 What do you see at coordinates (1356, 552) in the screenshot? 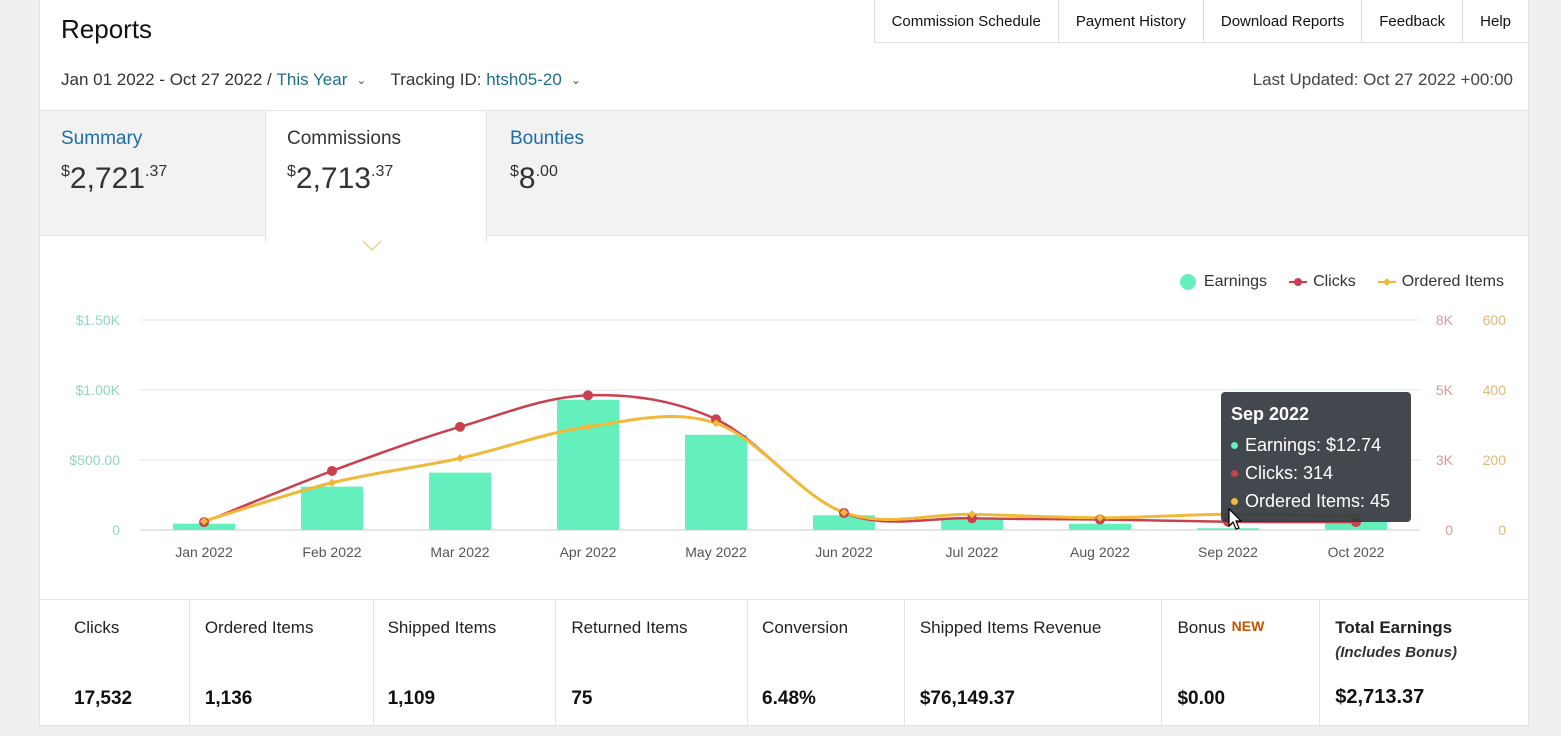
I see `x-tick-label: Oct 2022` at bounding box center [1356, 552].